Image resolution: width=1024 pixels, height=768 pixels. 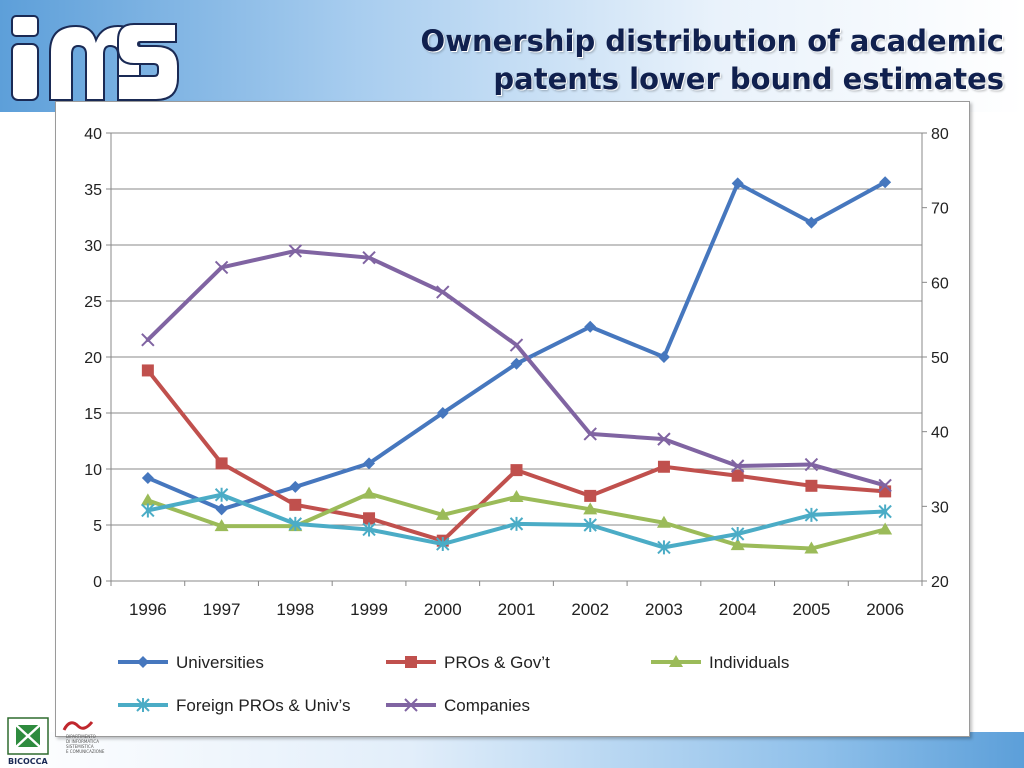 What do you see at coordinates (85, 751) in the screenshot?
I see `department-line-4: E COMUNICAZIONE` at bounding box center [85, 751].